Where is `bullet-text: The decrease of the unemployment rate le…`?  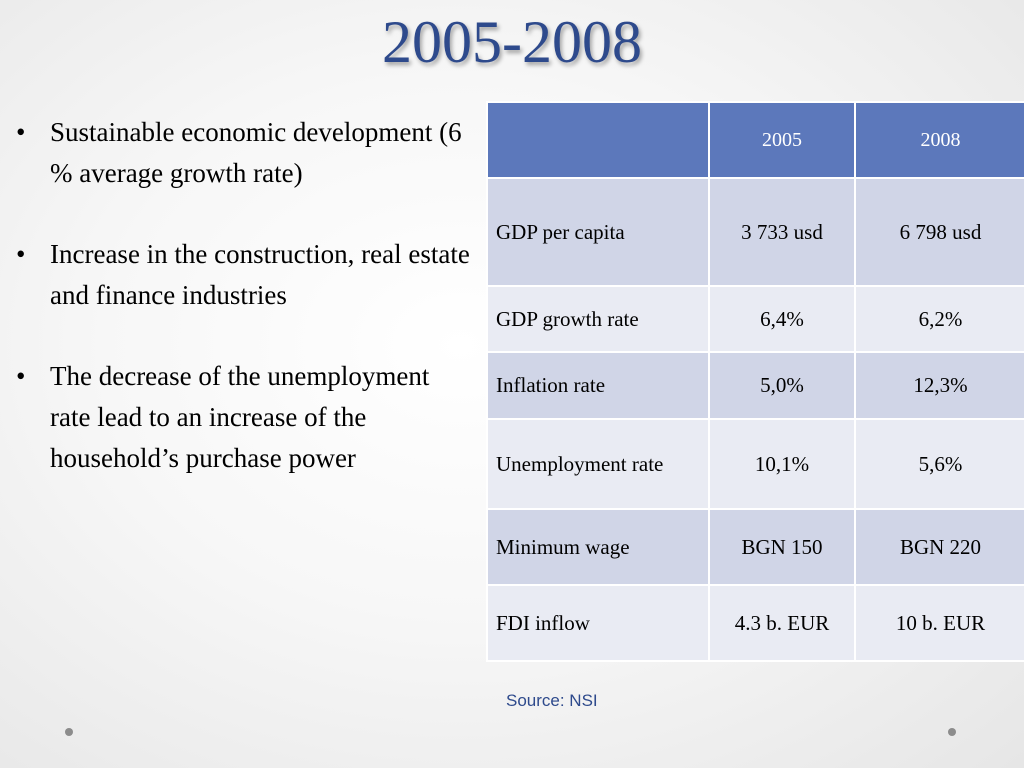 bullet-text: The decrease of the unemployment rate le… is located at coordinates (240, 417).